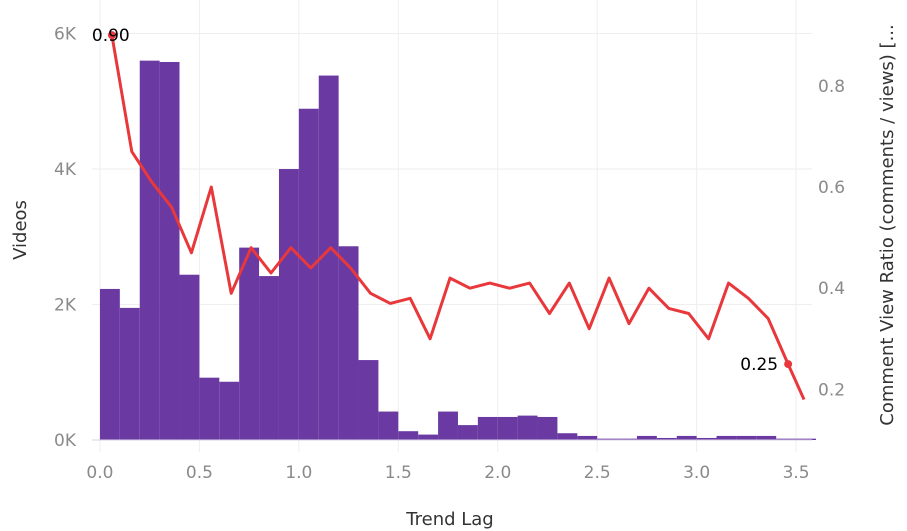  What do you see at coordinates (298, 473) in the screenshot?
I see `x-tick-label: 1.0` at bounding box center [298, 473].